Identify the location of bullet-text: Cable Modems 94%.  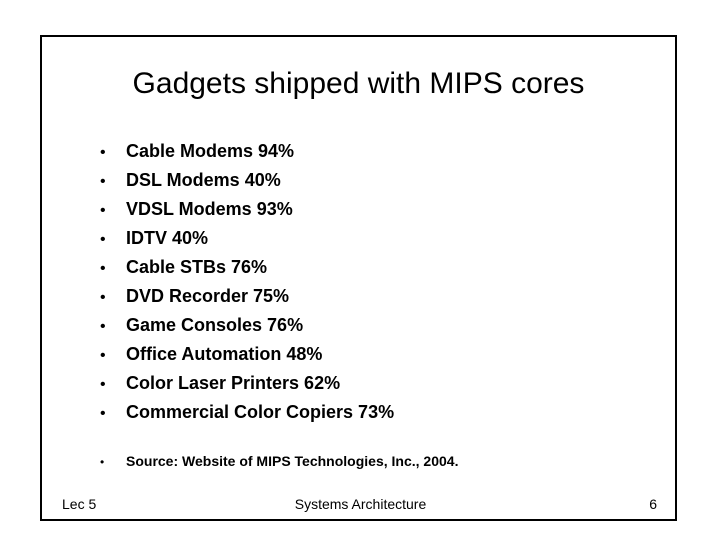
(210, 151).